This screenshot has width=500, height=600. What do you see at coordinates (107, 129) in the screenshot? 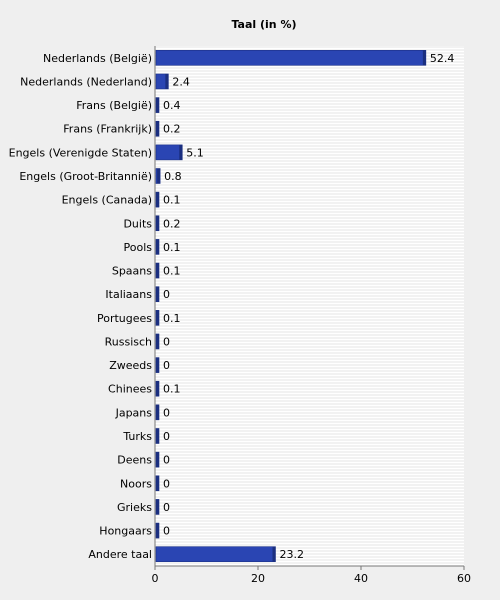
I see `category-label: Frans (Frankrijk)` at bounding box center [107, 129].